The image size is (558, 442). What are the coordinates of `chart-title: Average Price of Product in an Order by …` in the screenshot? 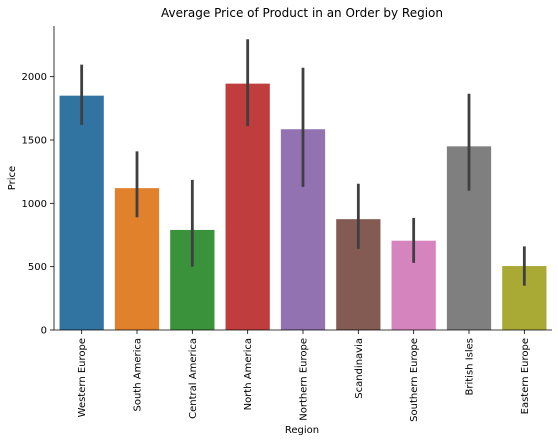 It's located at (302, 13).